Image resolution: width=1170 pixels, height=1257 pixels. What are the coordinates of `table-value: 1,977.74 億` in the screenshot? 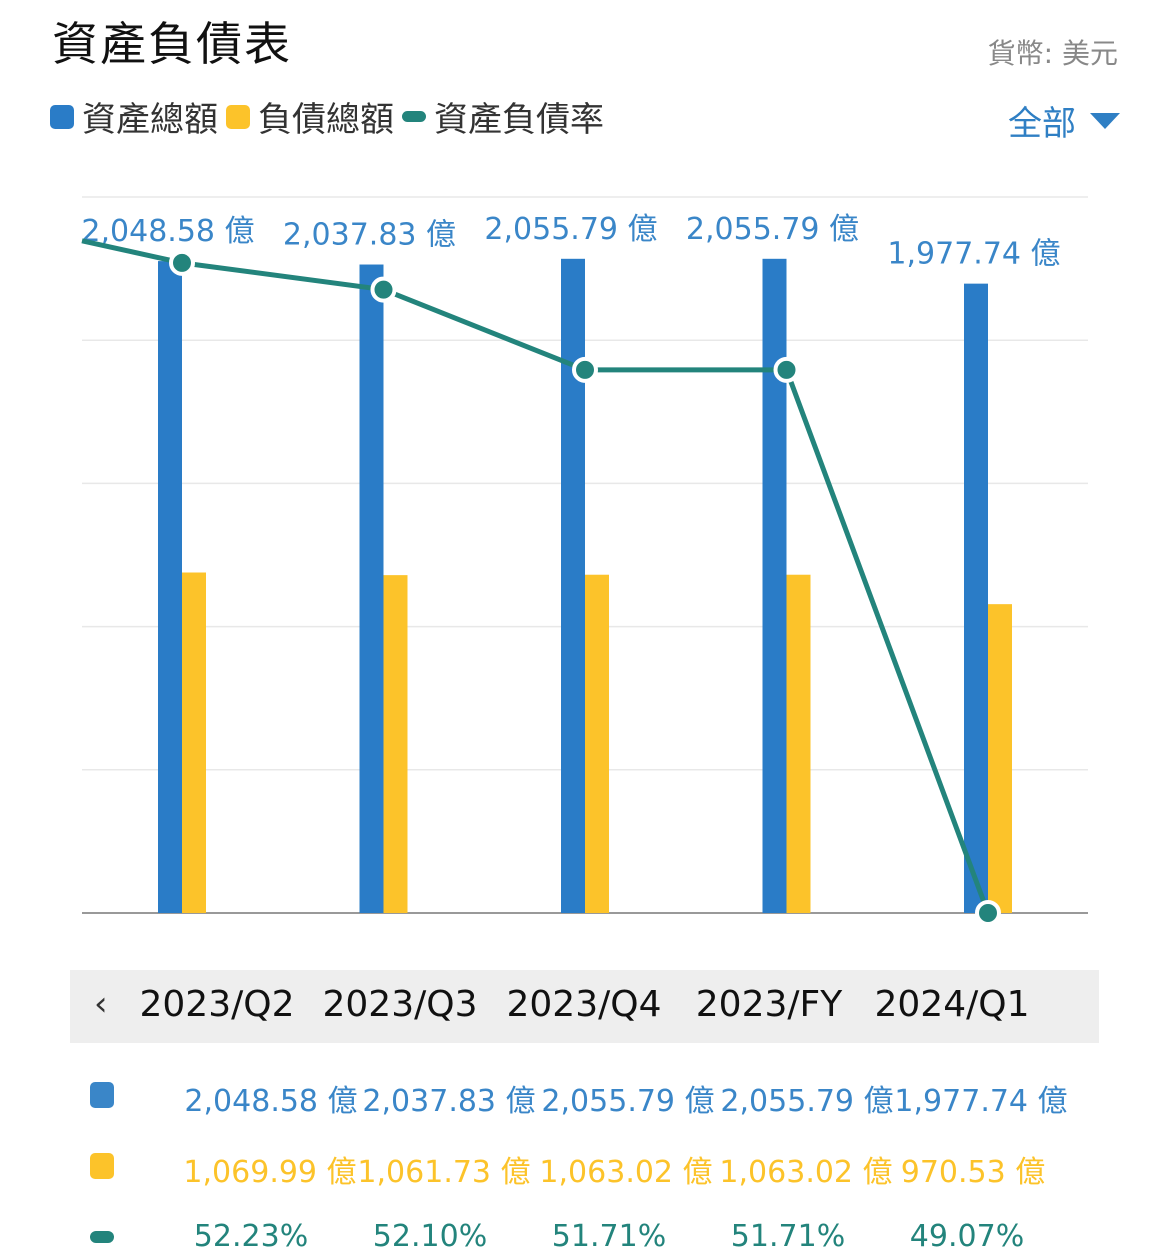 It's located at (981, 1101).